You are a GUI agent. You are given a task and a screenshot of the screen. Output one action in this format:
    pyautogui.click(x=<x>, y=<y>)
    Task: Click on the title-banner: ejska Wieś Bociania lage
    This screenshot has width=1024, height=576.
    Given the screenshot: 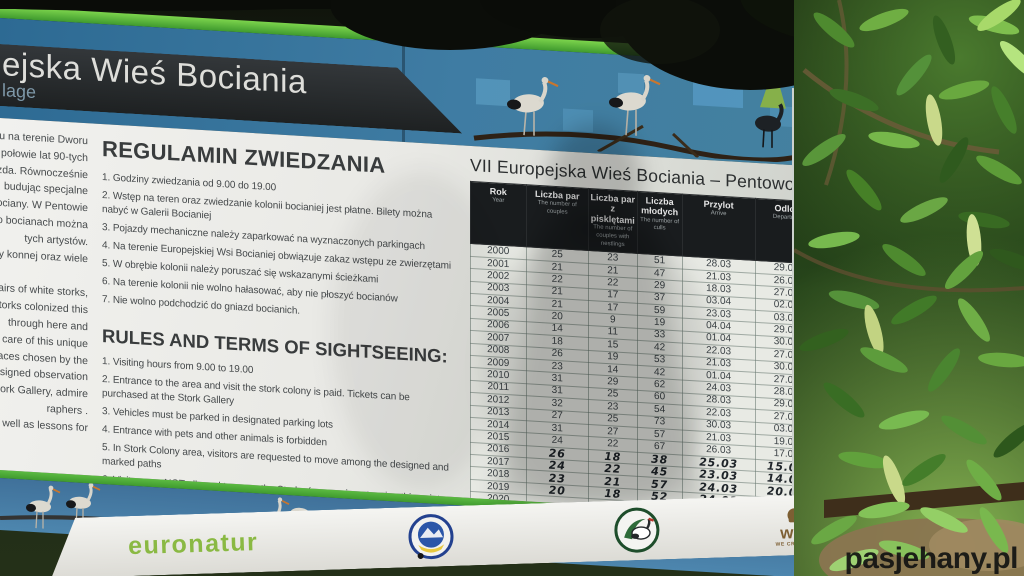 What is the action you would take?
    pyautogui.click(x=231, y=88)
    